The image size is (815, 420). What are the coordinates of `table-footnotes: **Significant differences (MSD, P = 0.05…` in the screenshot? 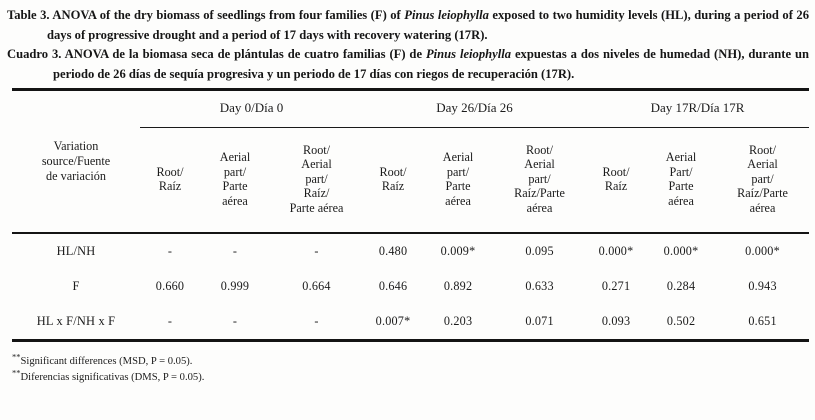 It's located at (410, 368).